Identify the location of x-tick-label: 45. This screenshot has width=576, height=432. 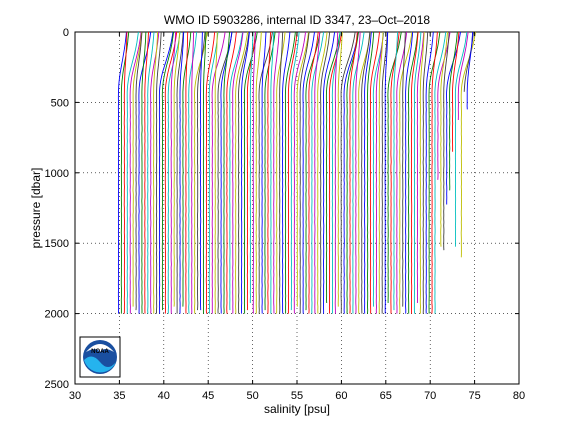
(208, 396).